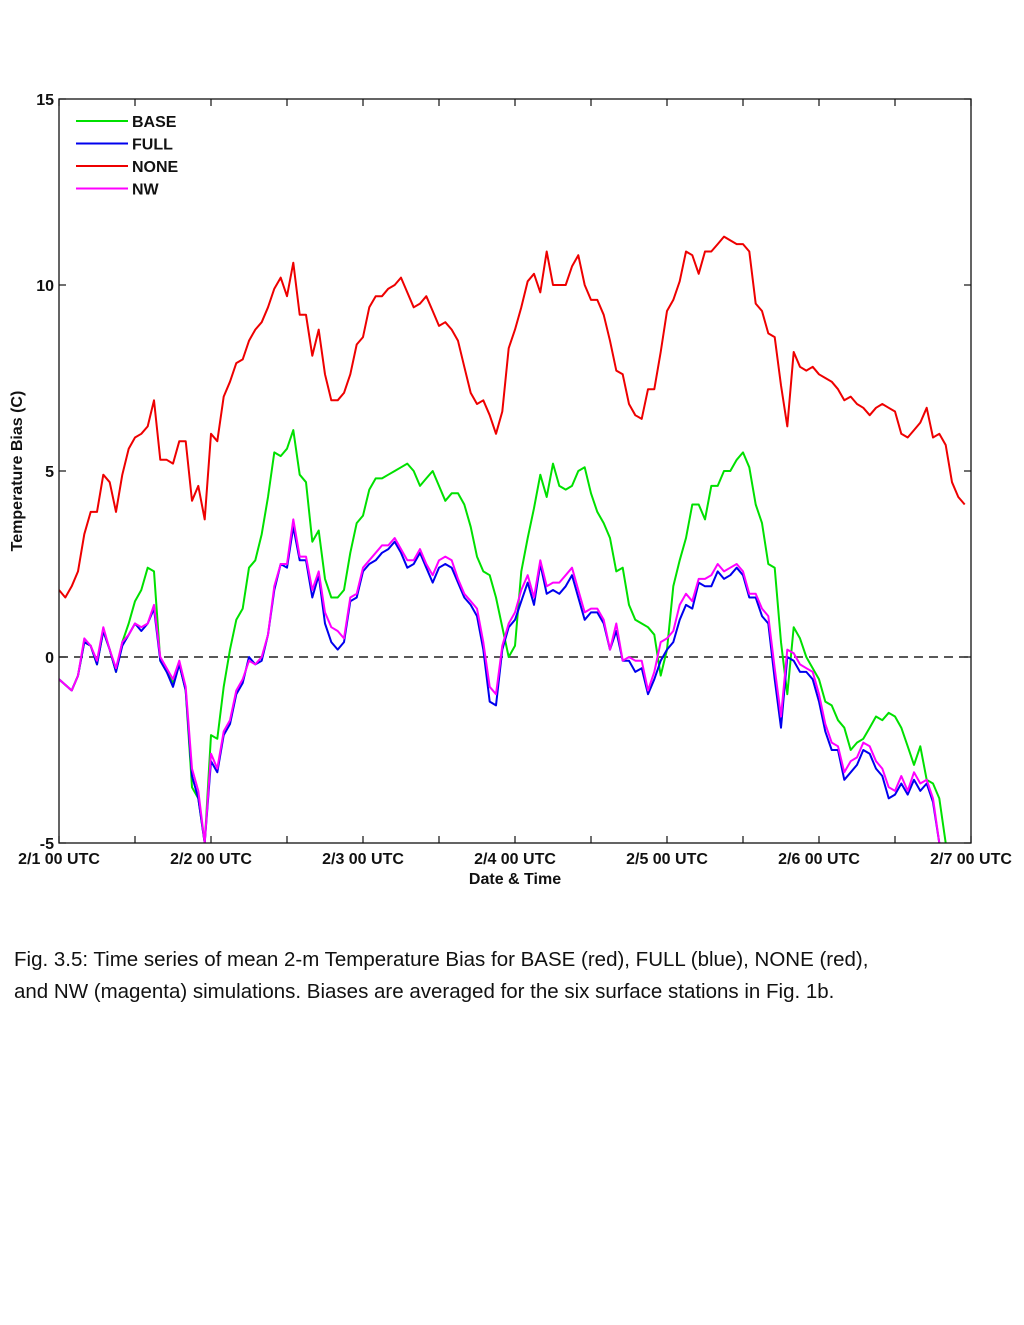 The image size is (1024, 1325). I want to click on x-tick-label: 2/7 00 UTC, so click(971, 859).